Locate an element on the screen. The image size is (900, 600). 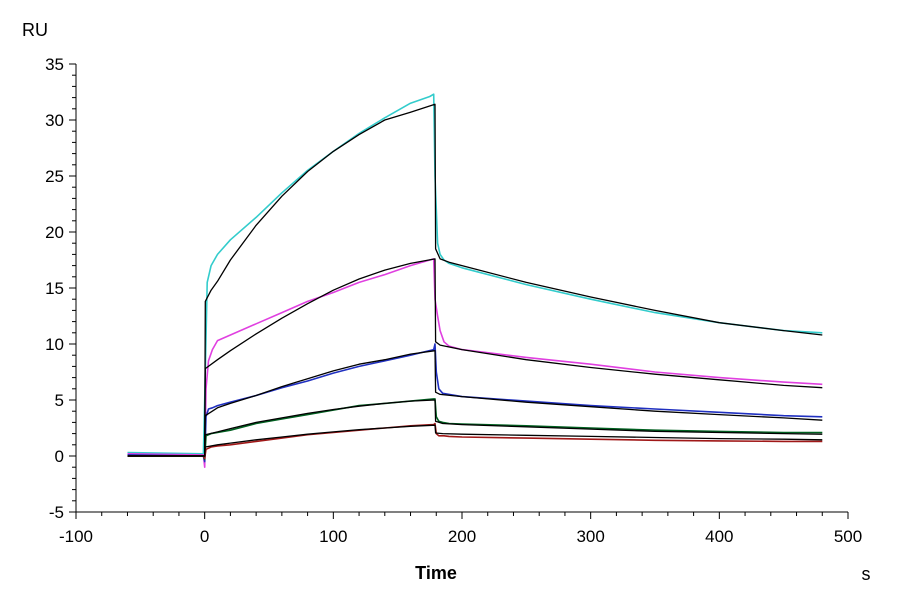
x-tick-label: 300 is located at coordinates (590, 536).